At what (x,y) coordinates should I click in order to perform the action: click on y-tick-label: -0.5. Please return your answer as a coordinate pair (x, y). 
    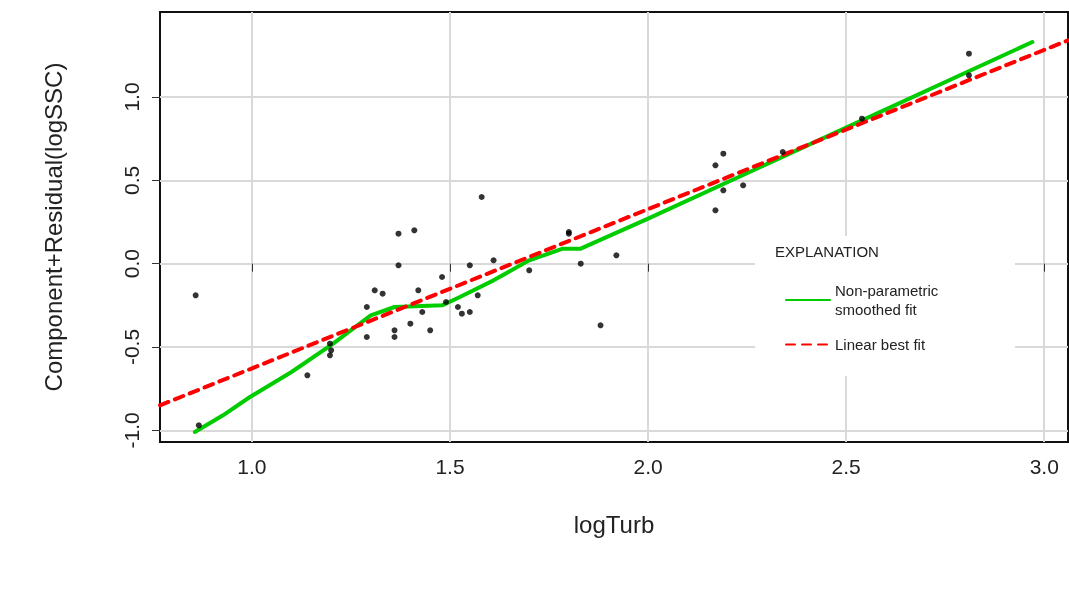
    Looking at the image, I should click on (131, 347).